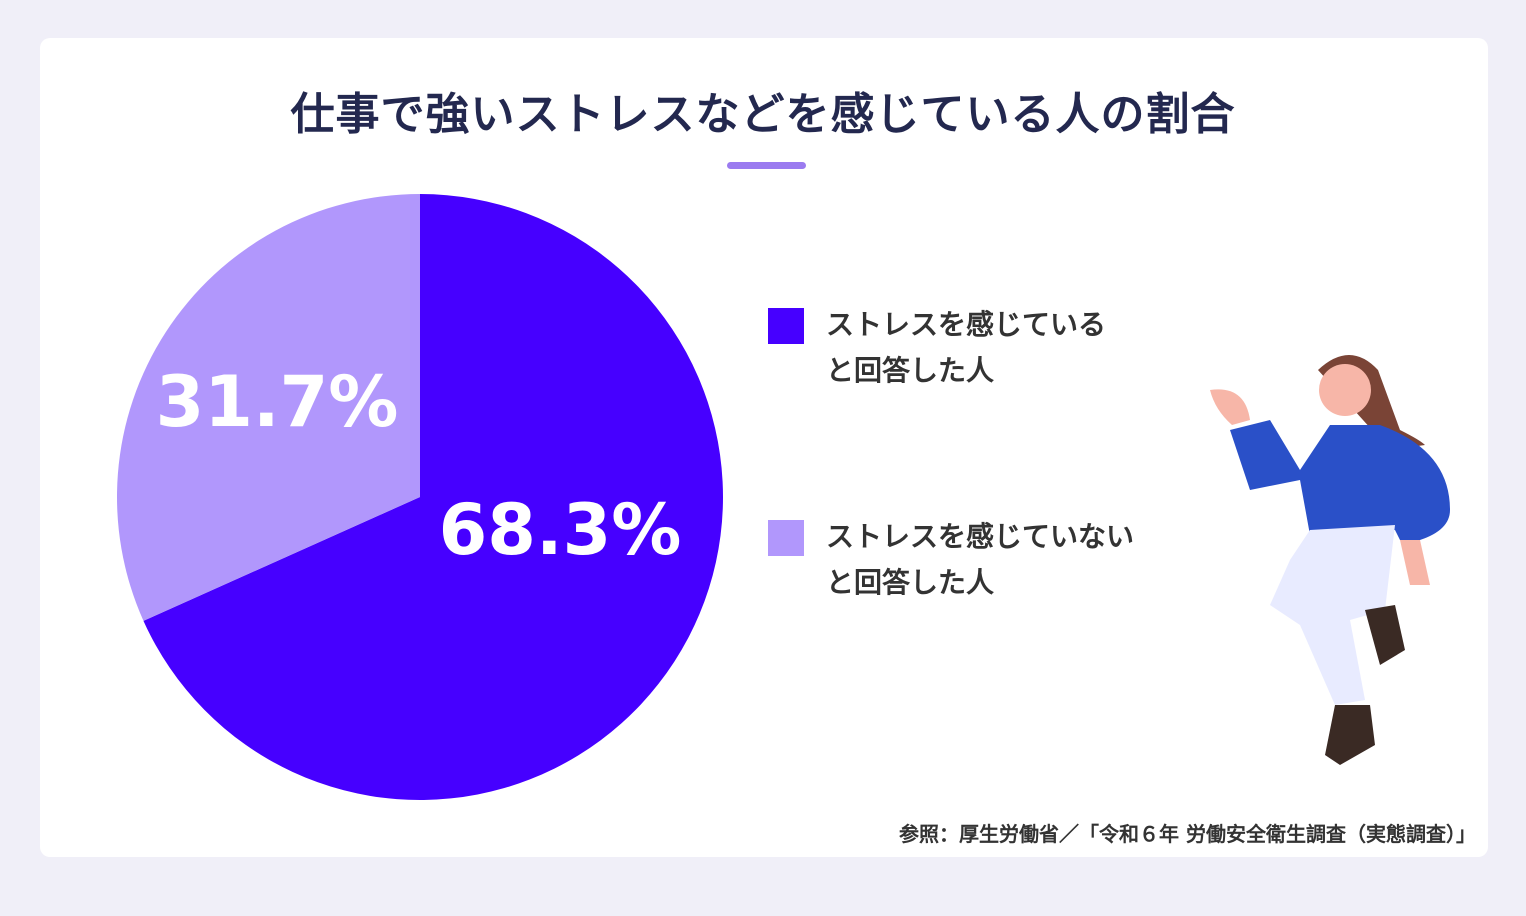 The image size is (1526, 916). I want to click on slice-label: 68.3%, so click(560, 530).